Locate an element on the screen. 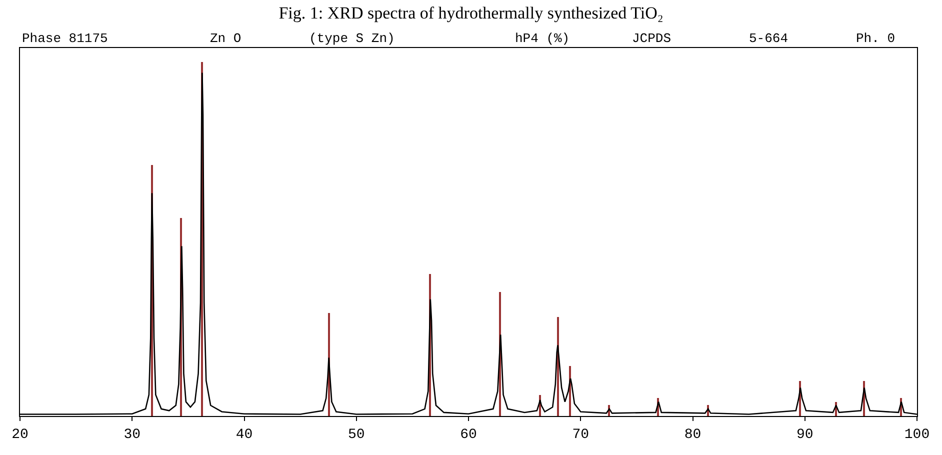 This screenshot has width=942, height=455. x-tick-label: 40 is located at coordinates (244, 434).